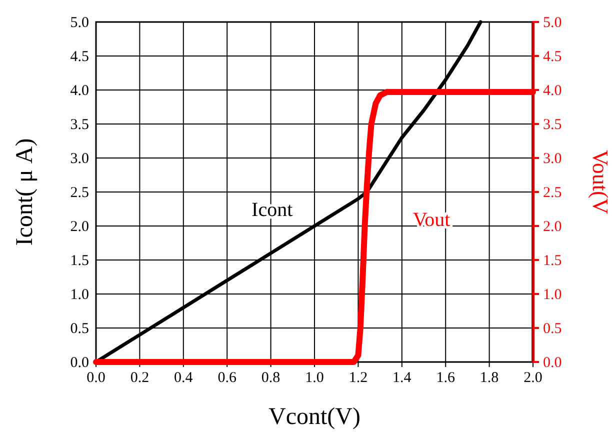 The width and height of the screenshot is (616, 436). Describe the element at coordinates (79, 261) in the screenshot. I see `y-tick-label: 1.5` at that location.